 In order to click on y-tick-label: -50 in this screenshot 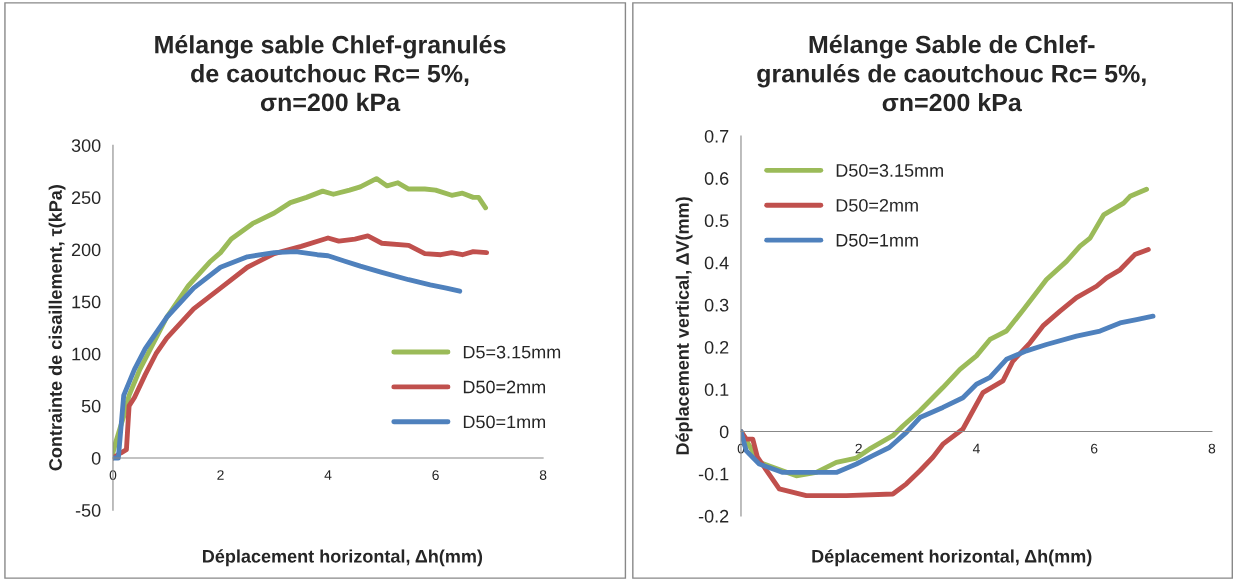, I will do `click(88, 510)`.